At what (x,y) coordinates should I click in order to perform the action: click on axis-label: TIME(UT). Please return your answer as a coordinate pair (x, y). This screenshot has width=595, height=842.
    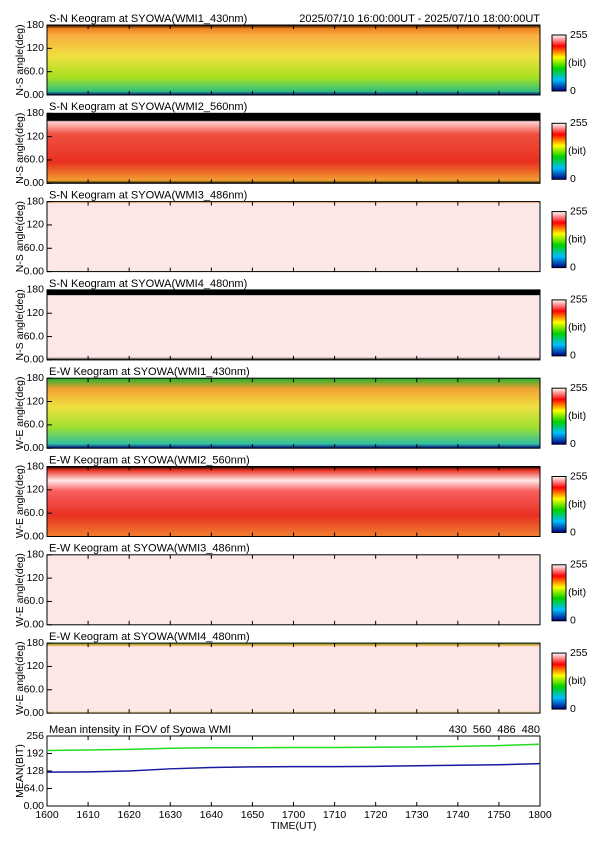
    Looking at the image, I should click on (293, 826).